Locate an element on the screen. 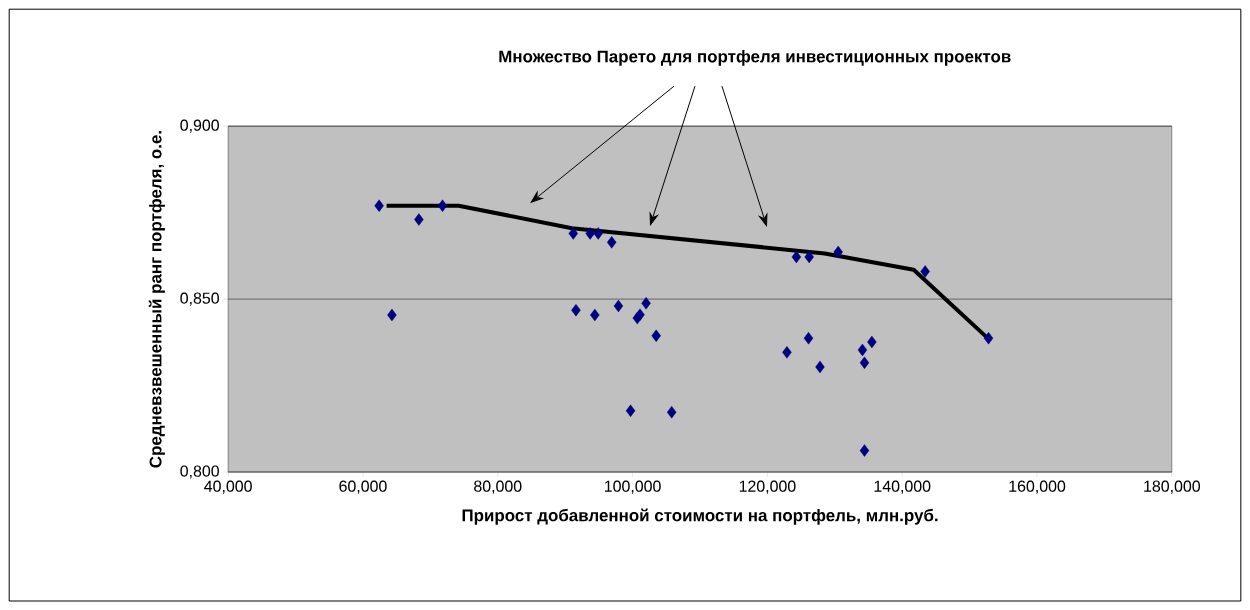 This screenshot has height=610, width=1250. y-tick-label: 0,900 is located at coordinates (199, 126).